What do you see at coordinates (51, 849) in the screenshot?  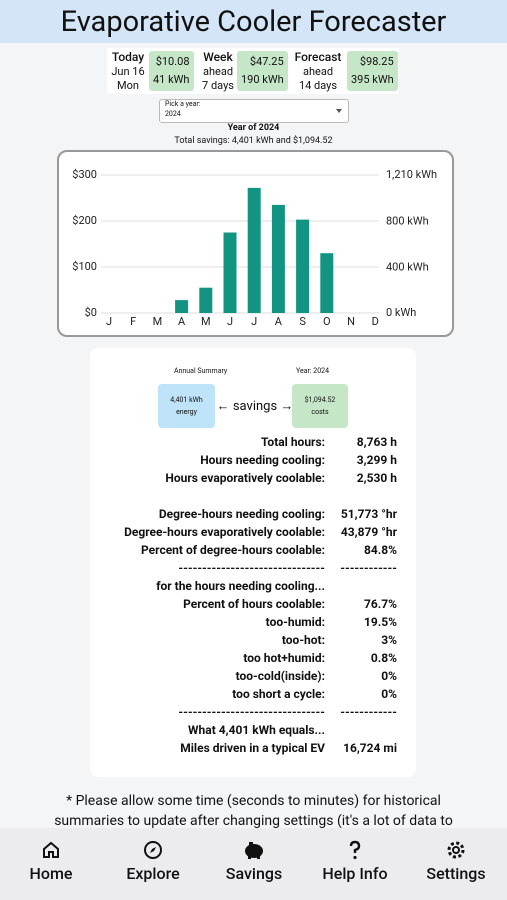 I see `home-icon` at bounding box center [51, 849].